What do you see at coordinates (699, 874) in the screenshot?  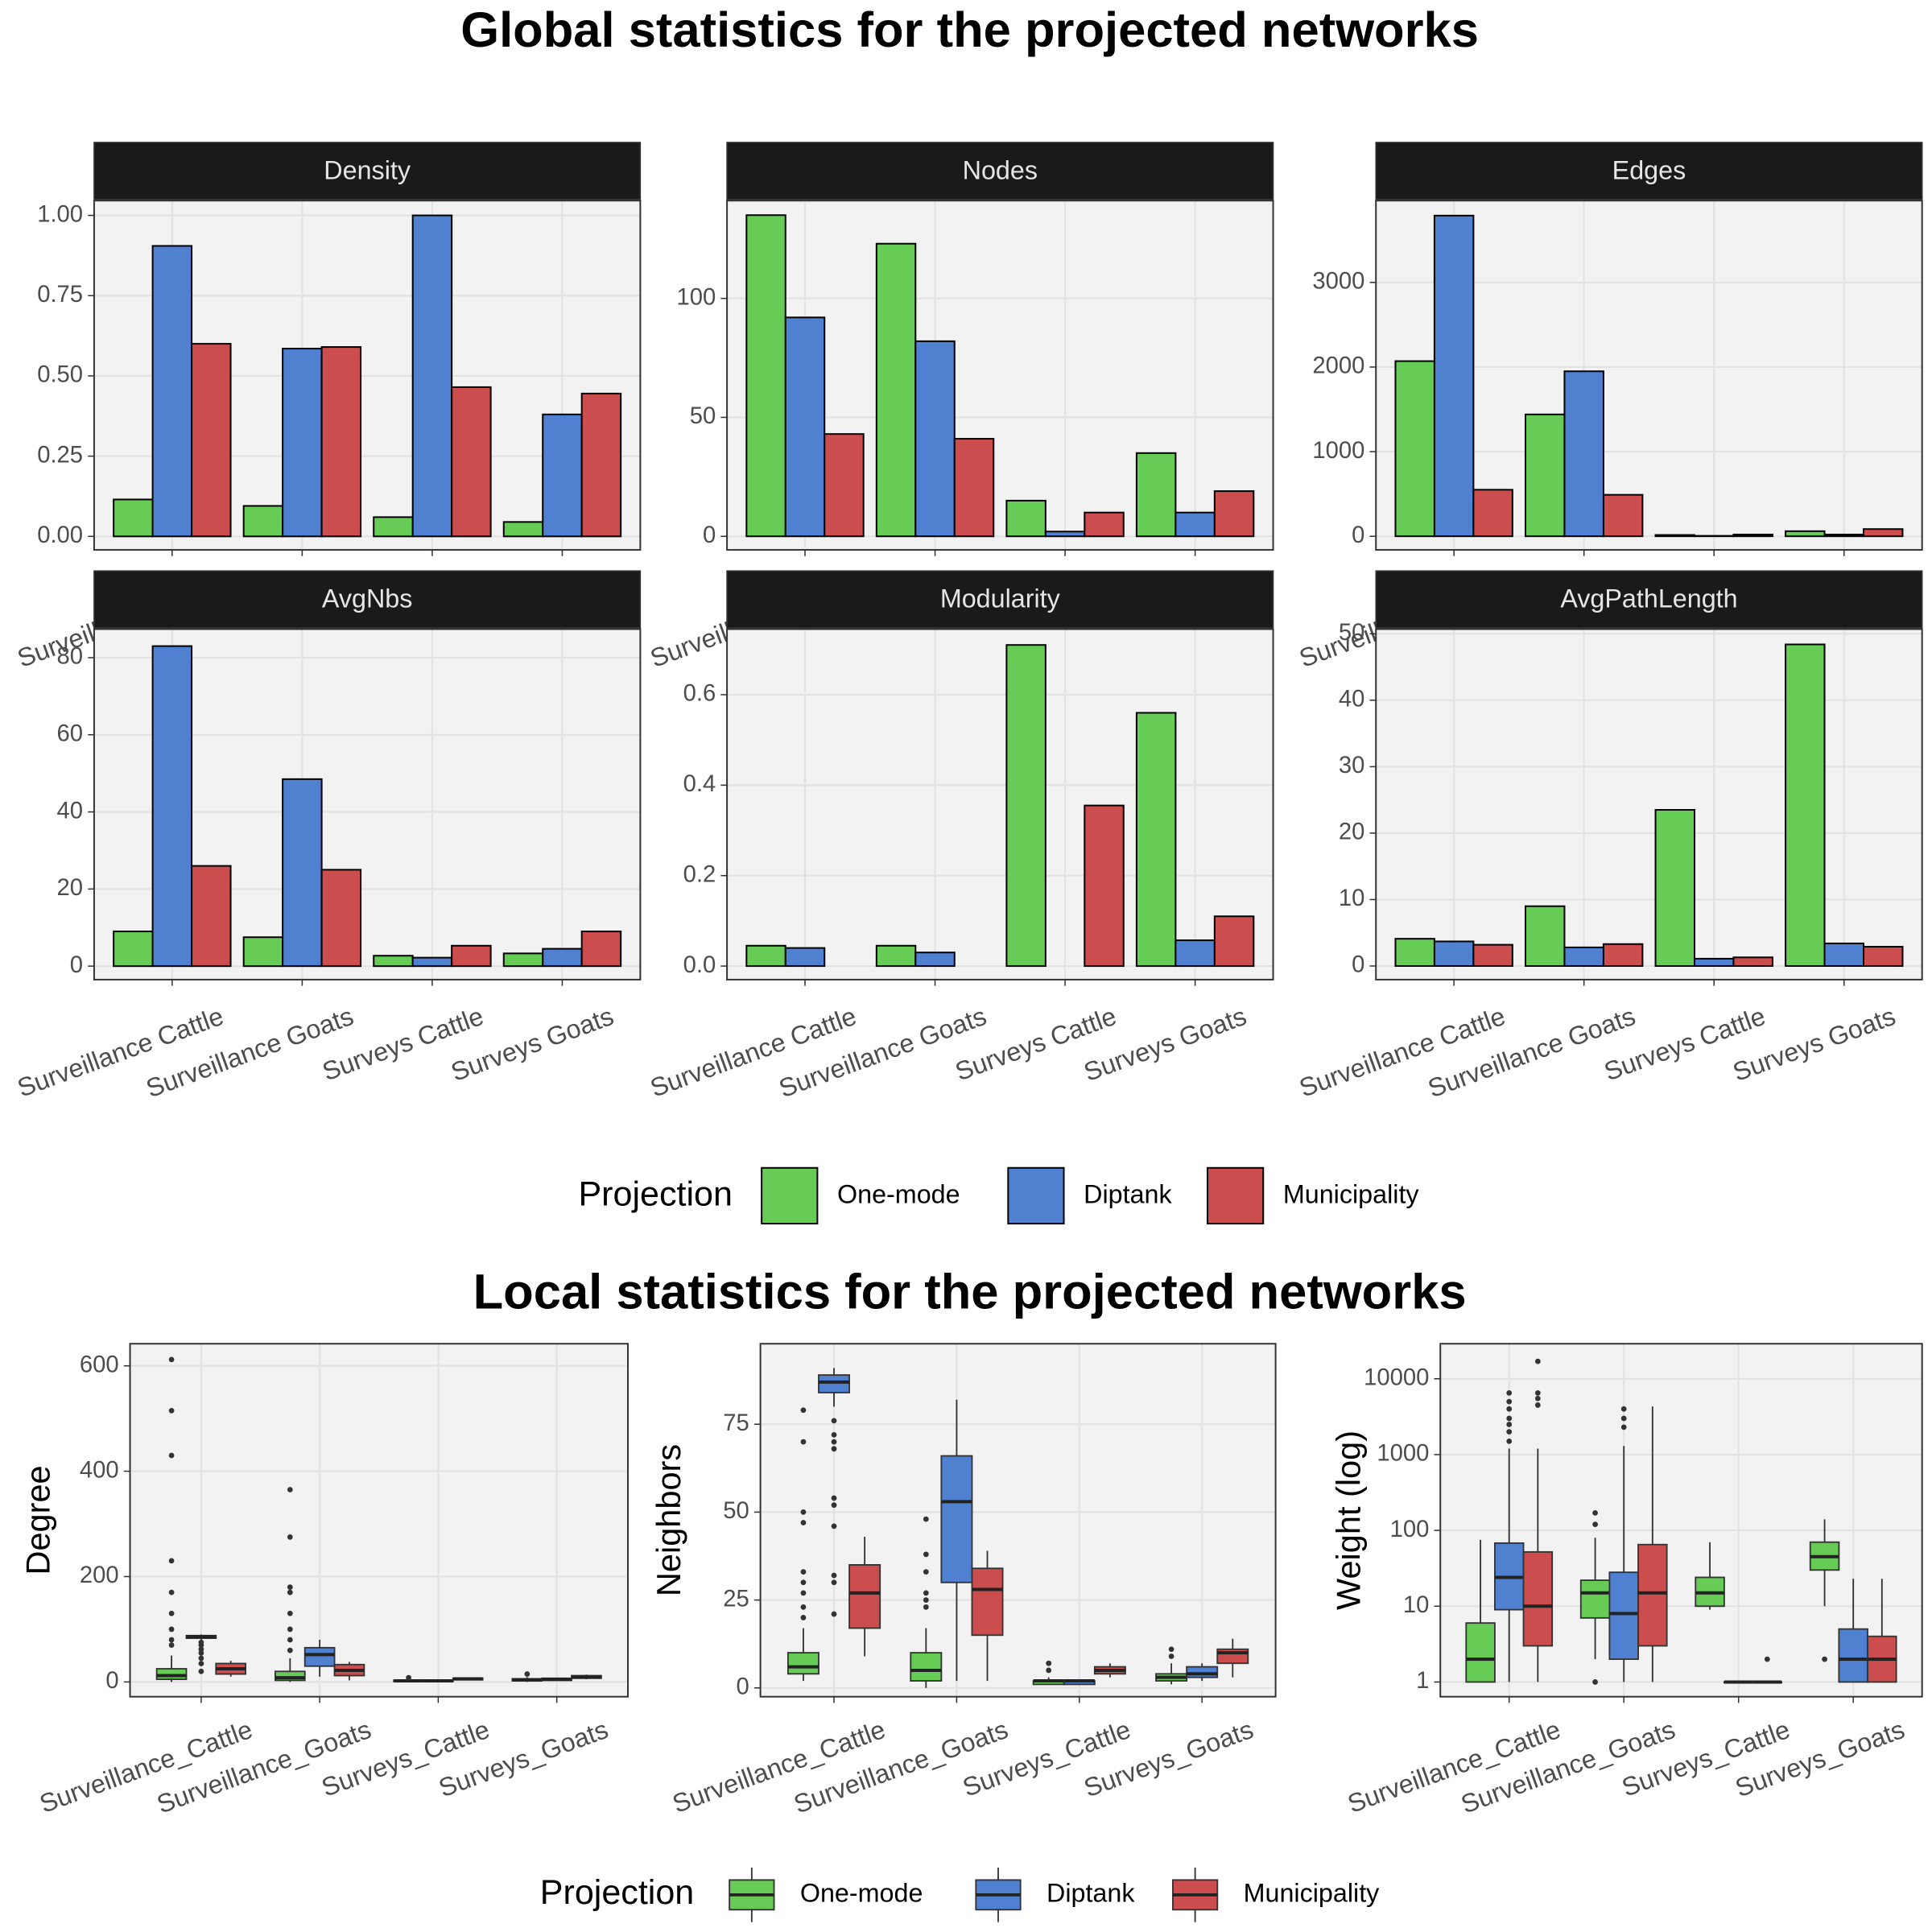 I see `y-tick-label: 0.2` at bounding box center [699, 874].